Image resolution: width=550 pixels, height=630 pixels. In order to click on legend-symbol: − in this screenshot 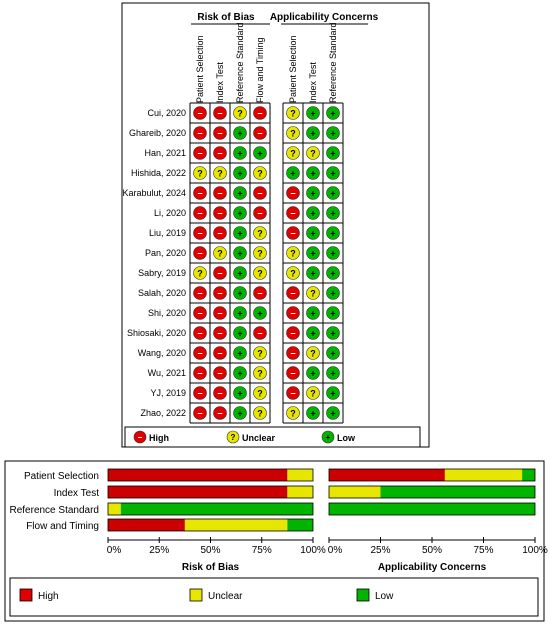, I will do `click(140, 437)`.